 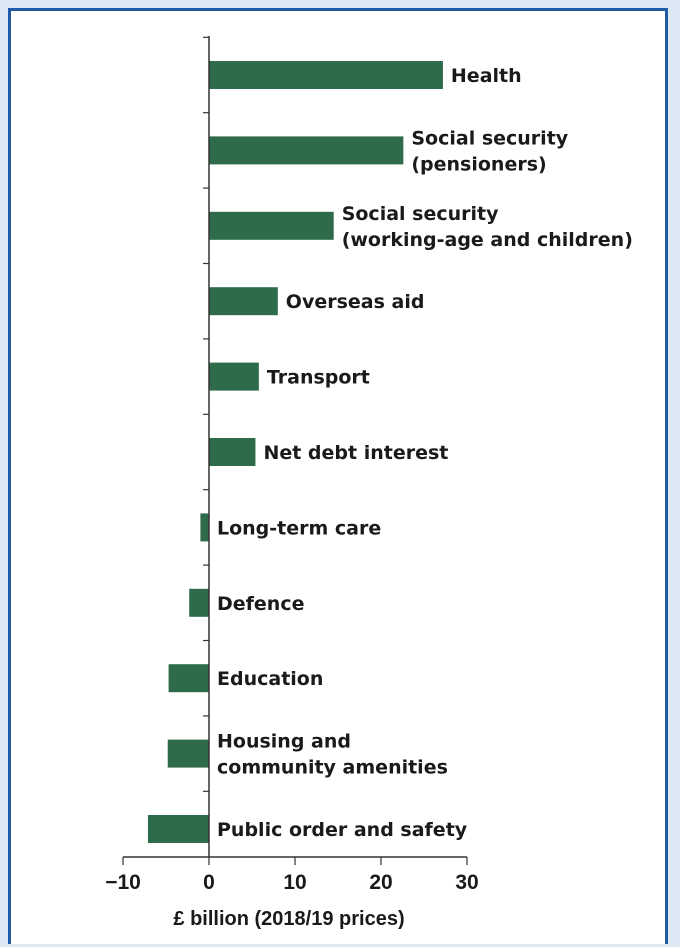 I want to click on bar-label-3-line-0: Overseas aid, so click(x=355, y=302).